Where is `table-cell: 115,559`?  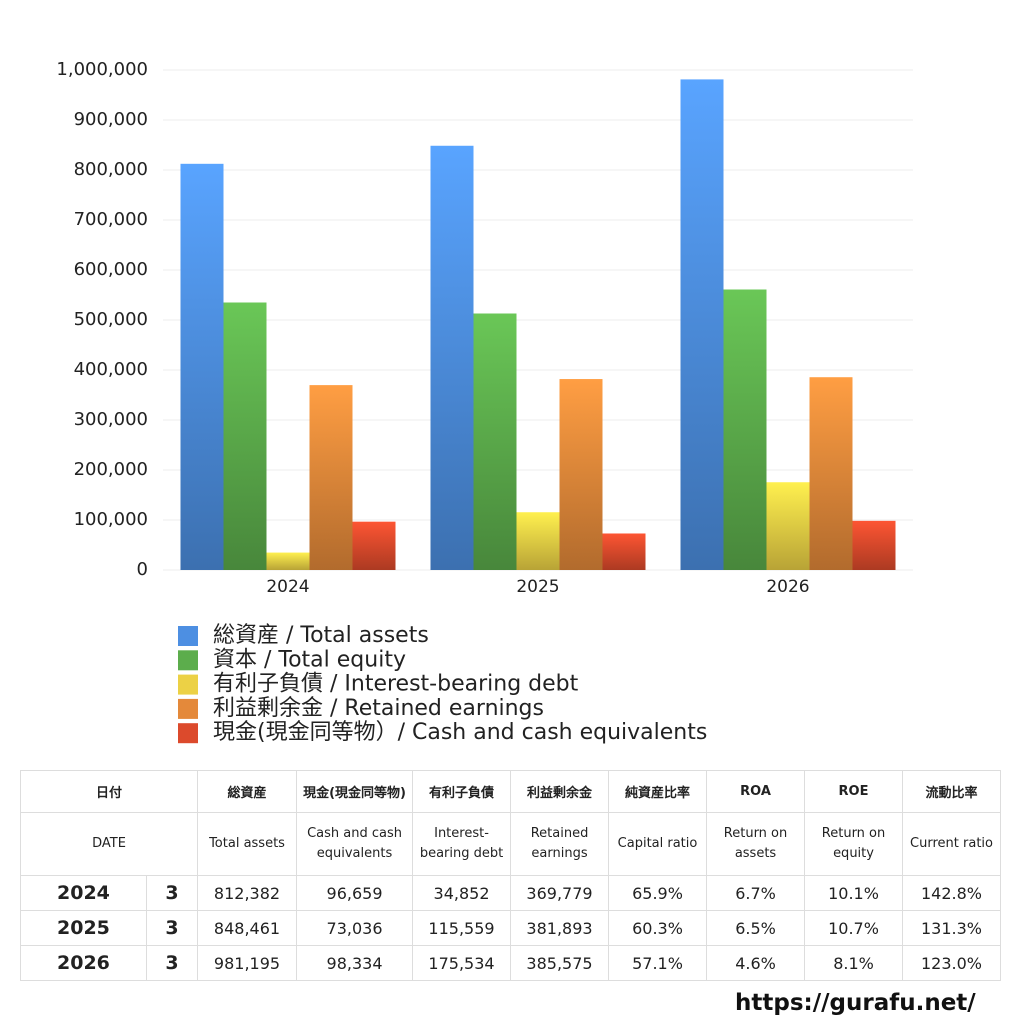 table-cell: 115,559 is located at coordinates (462, 928).